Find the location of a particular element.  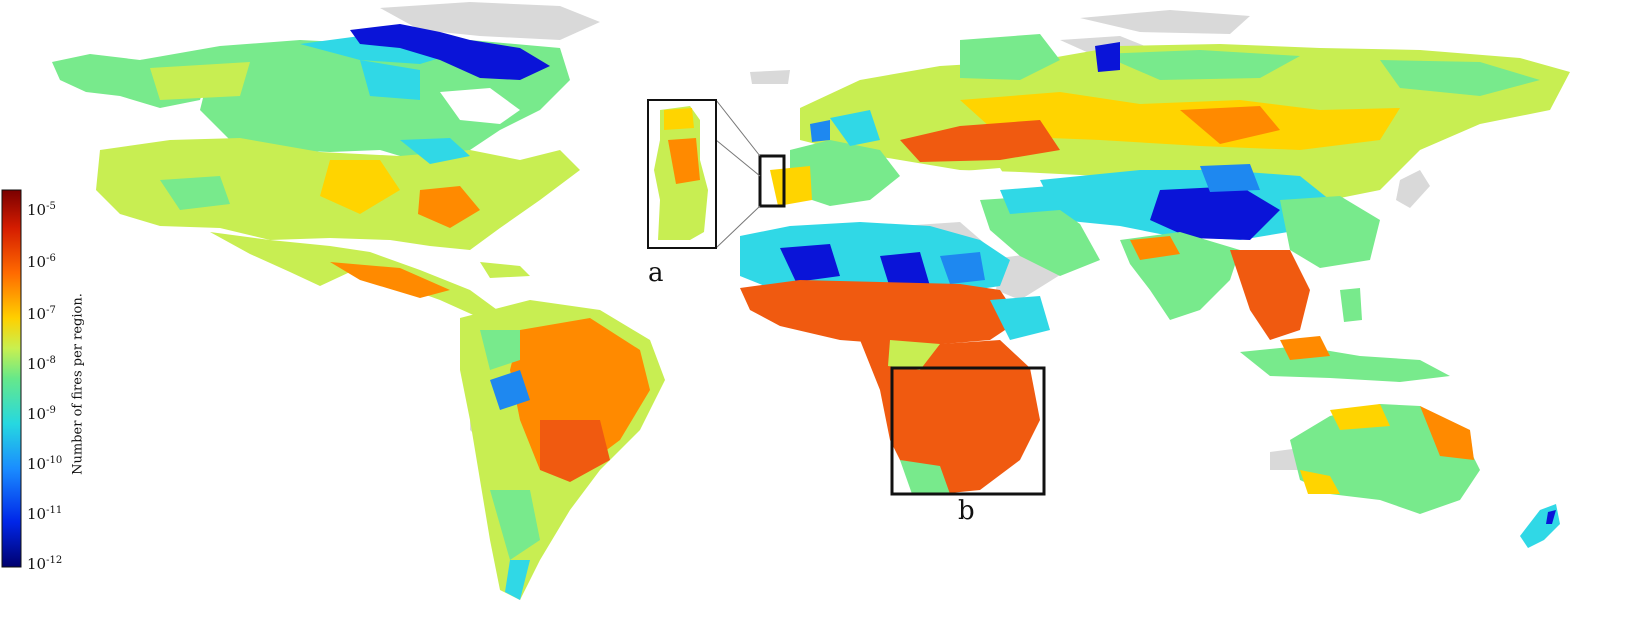

middle-east-region is located at coordinates (1040, 236).